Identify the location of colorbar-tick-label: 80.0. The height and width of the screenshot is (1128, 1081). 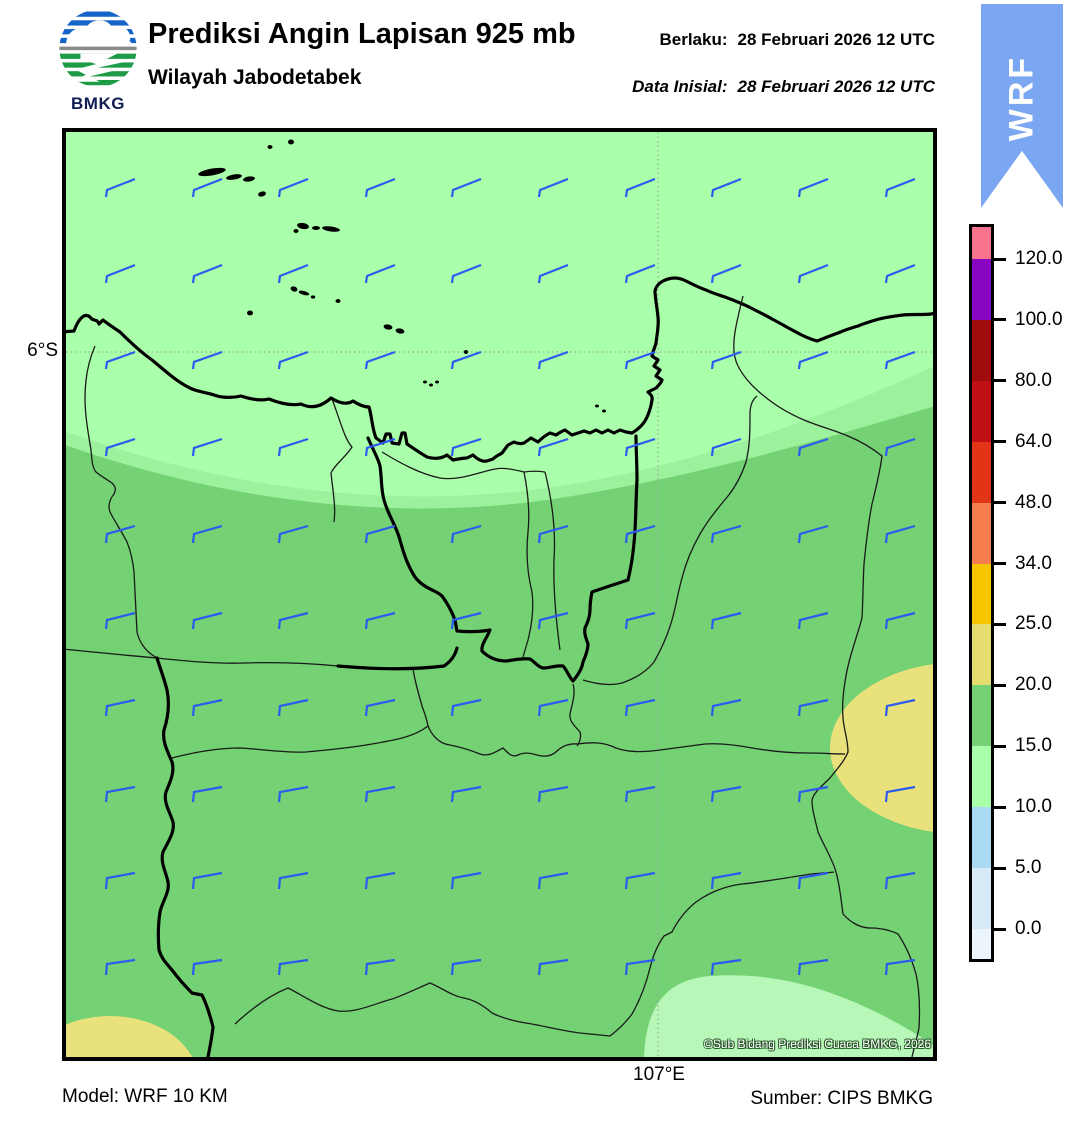
(1033, 380).